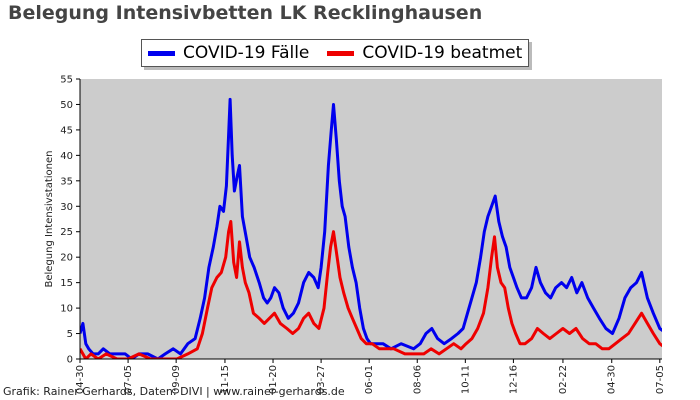 This screenshot has width=700, height=400. I want to click on x-tick-label: 09-09, so click(176, 379).